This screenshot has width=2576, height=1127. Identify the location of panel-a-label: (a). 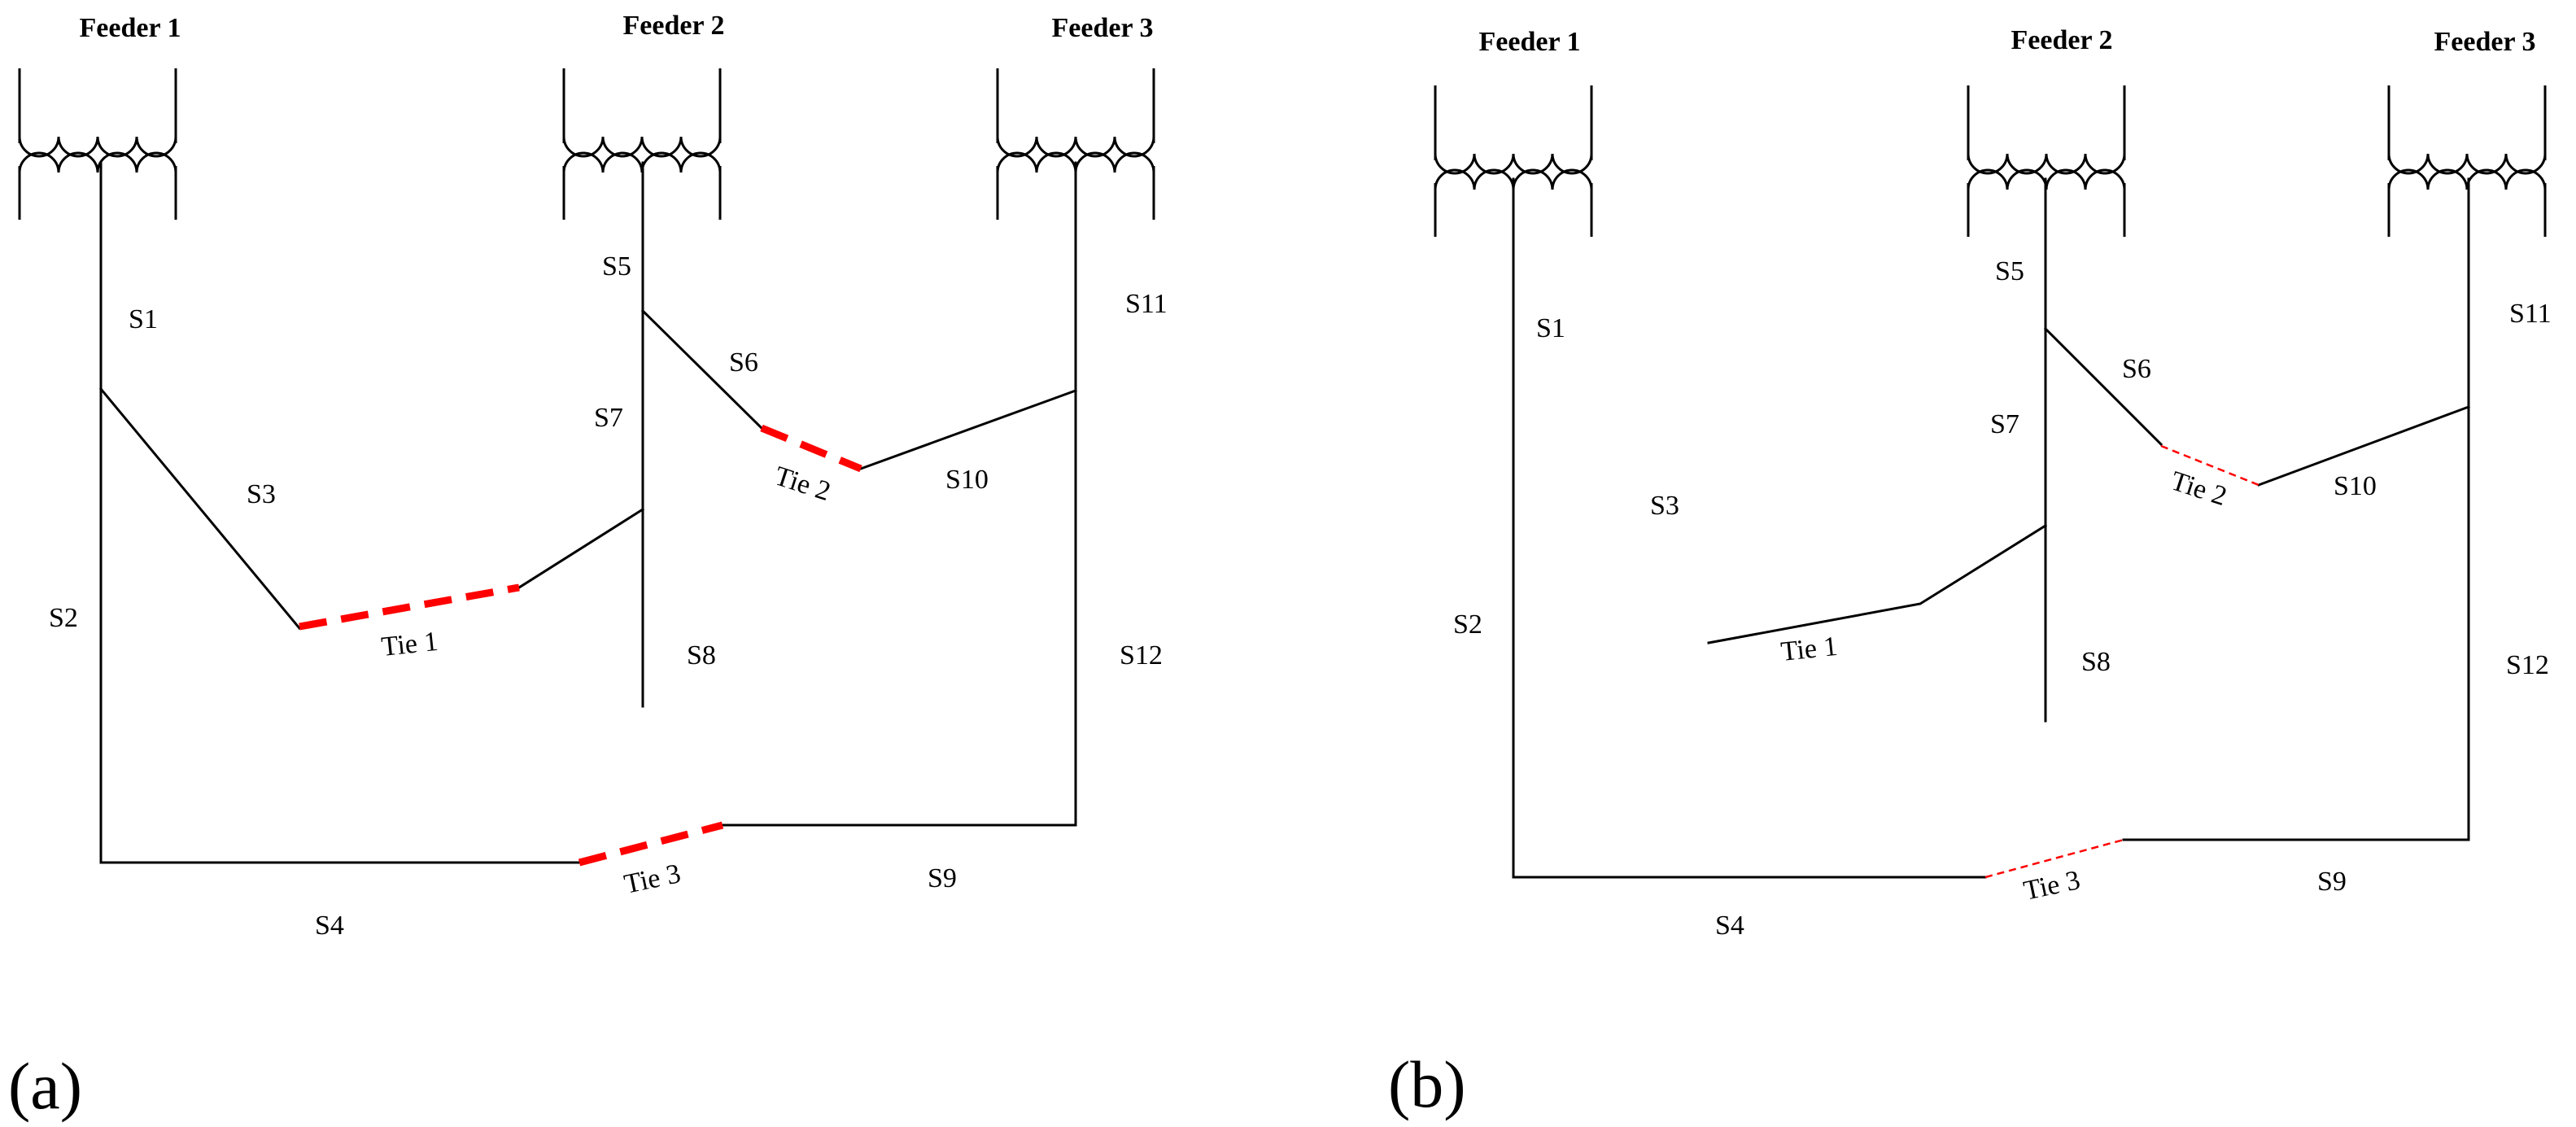
(45, 1086).